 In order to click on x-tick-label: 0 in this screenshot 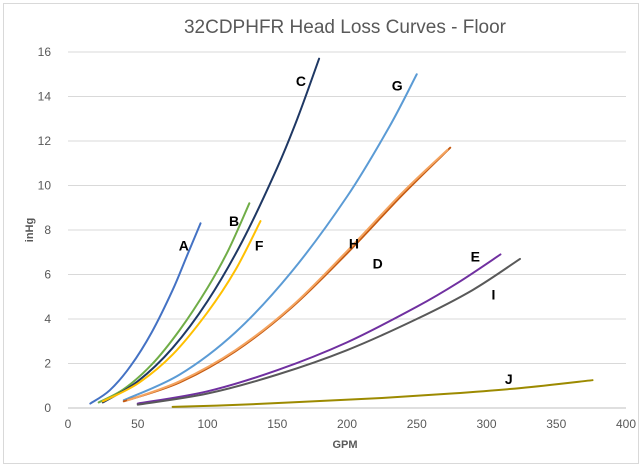, I will do `click(68, 424)`.